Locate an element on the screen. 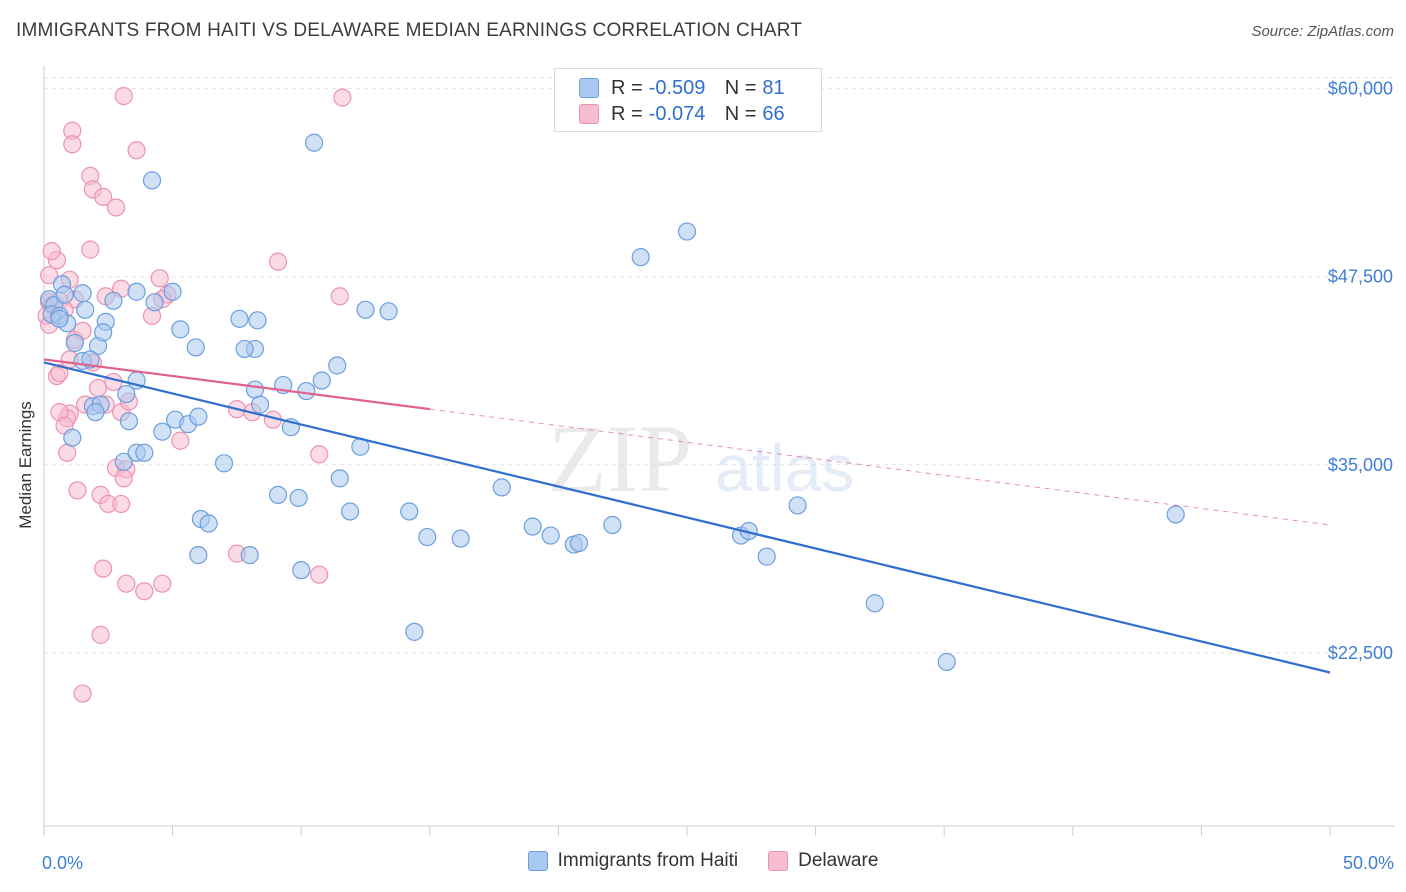 Image resolution: width=1406 pixels, height=892 pixels. y-tick-label: $60,000 is located at coordinates (1360, 89).